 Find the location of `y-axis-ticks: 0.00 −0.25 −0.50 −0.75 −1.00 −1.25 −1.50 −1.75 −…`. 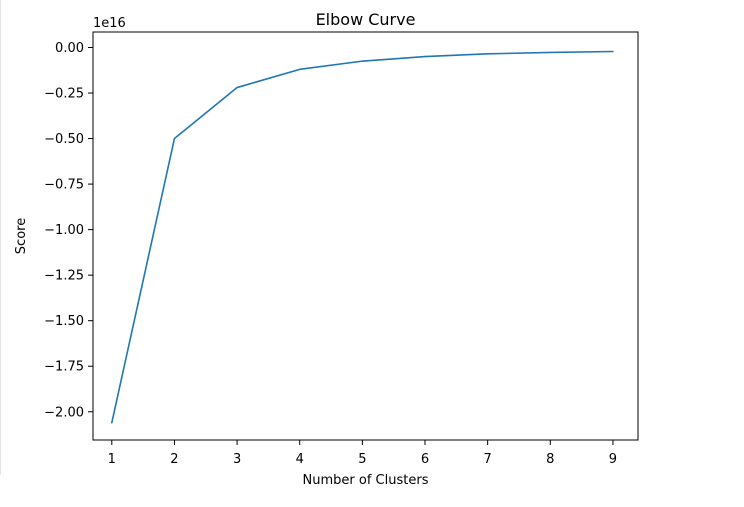

y-axis-ticks: 0.00 −0.25 −0.50 −0.75 −1.00 −1.25 −1.50 −1.75 −… is located at coordinates (68, 230).